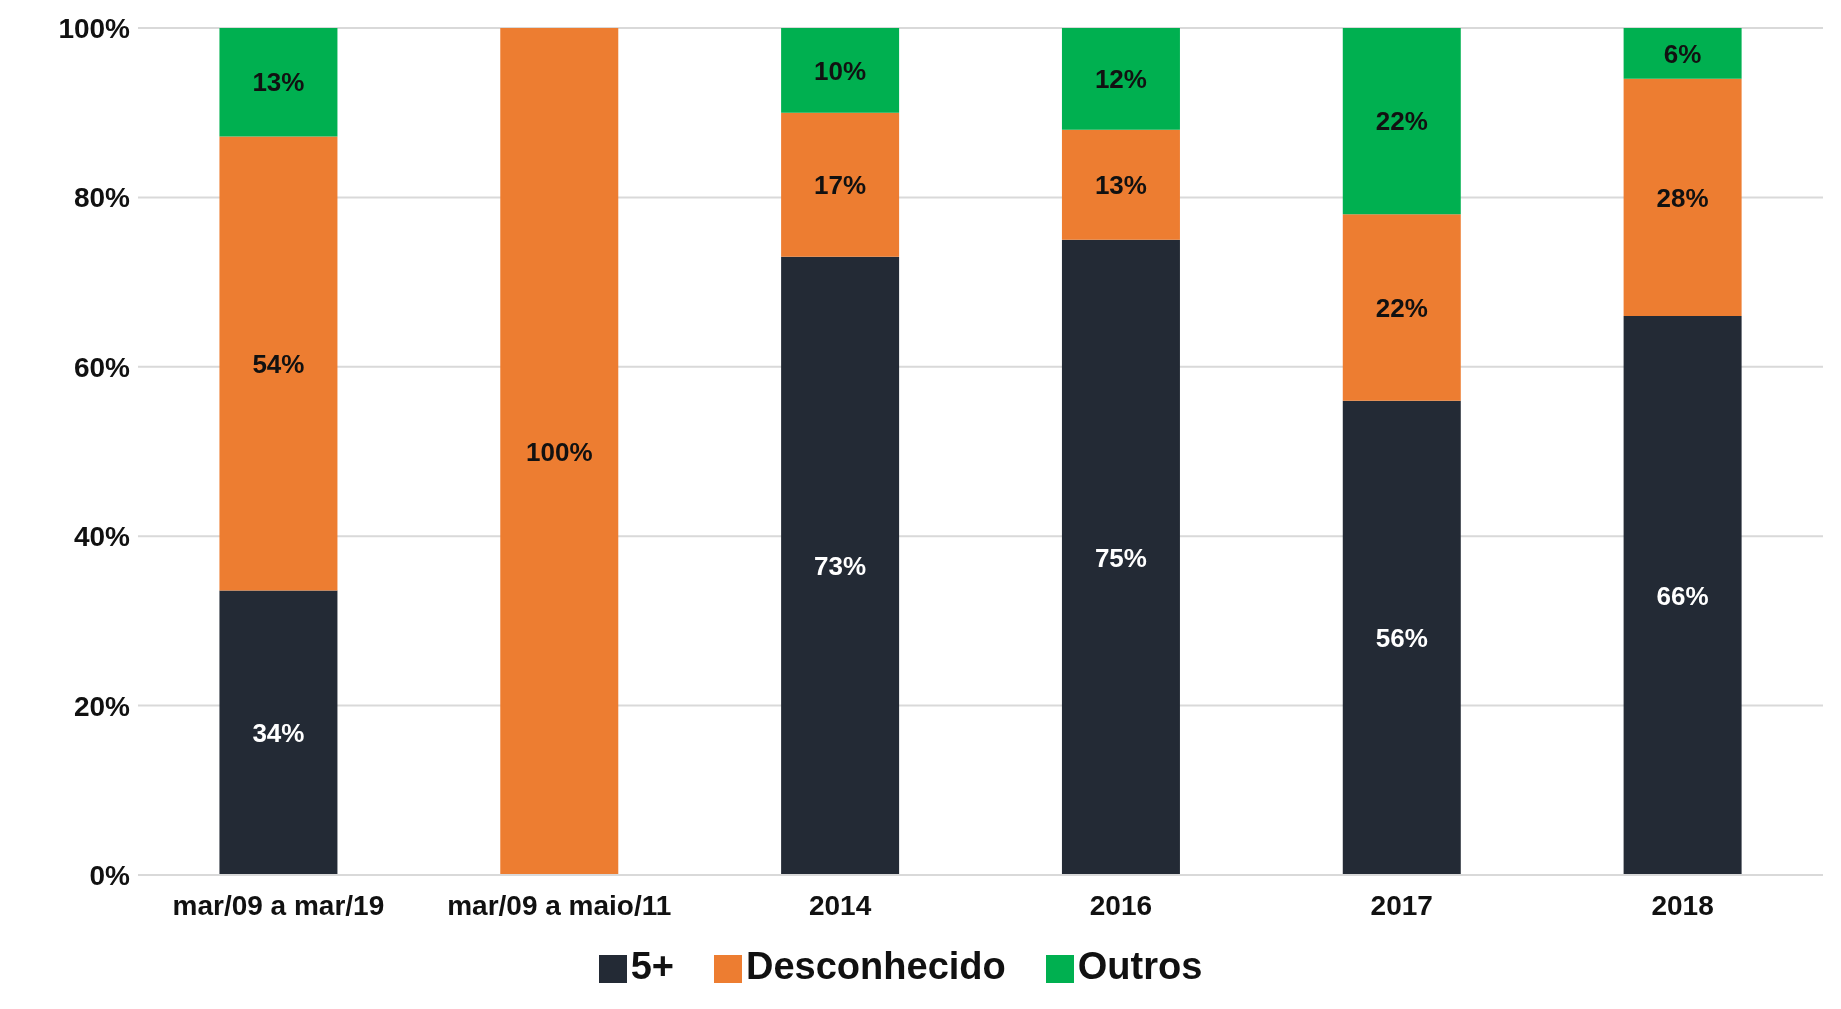  I want to click on data-label: 54%, so click(278, 363).